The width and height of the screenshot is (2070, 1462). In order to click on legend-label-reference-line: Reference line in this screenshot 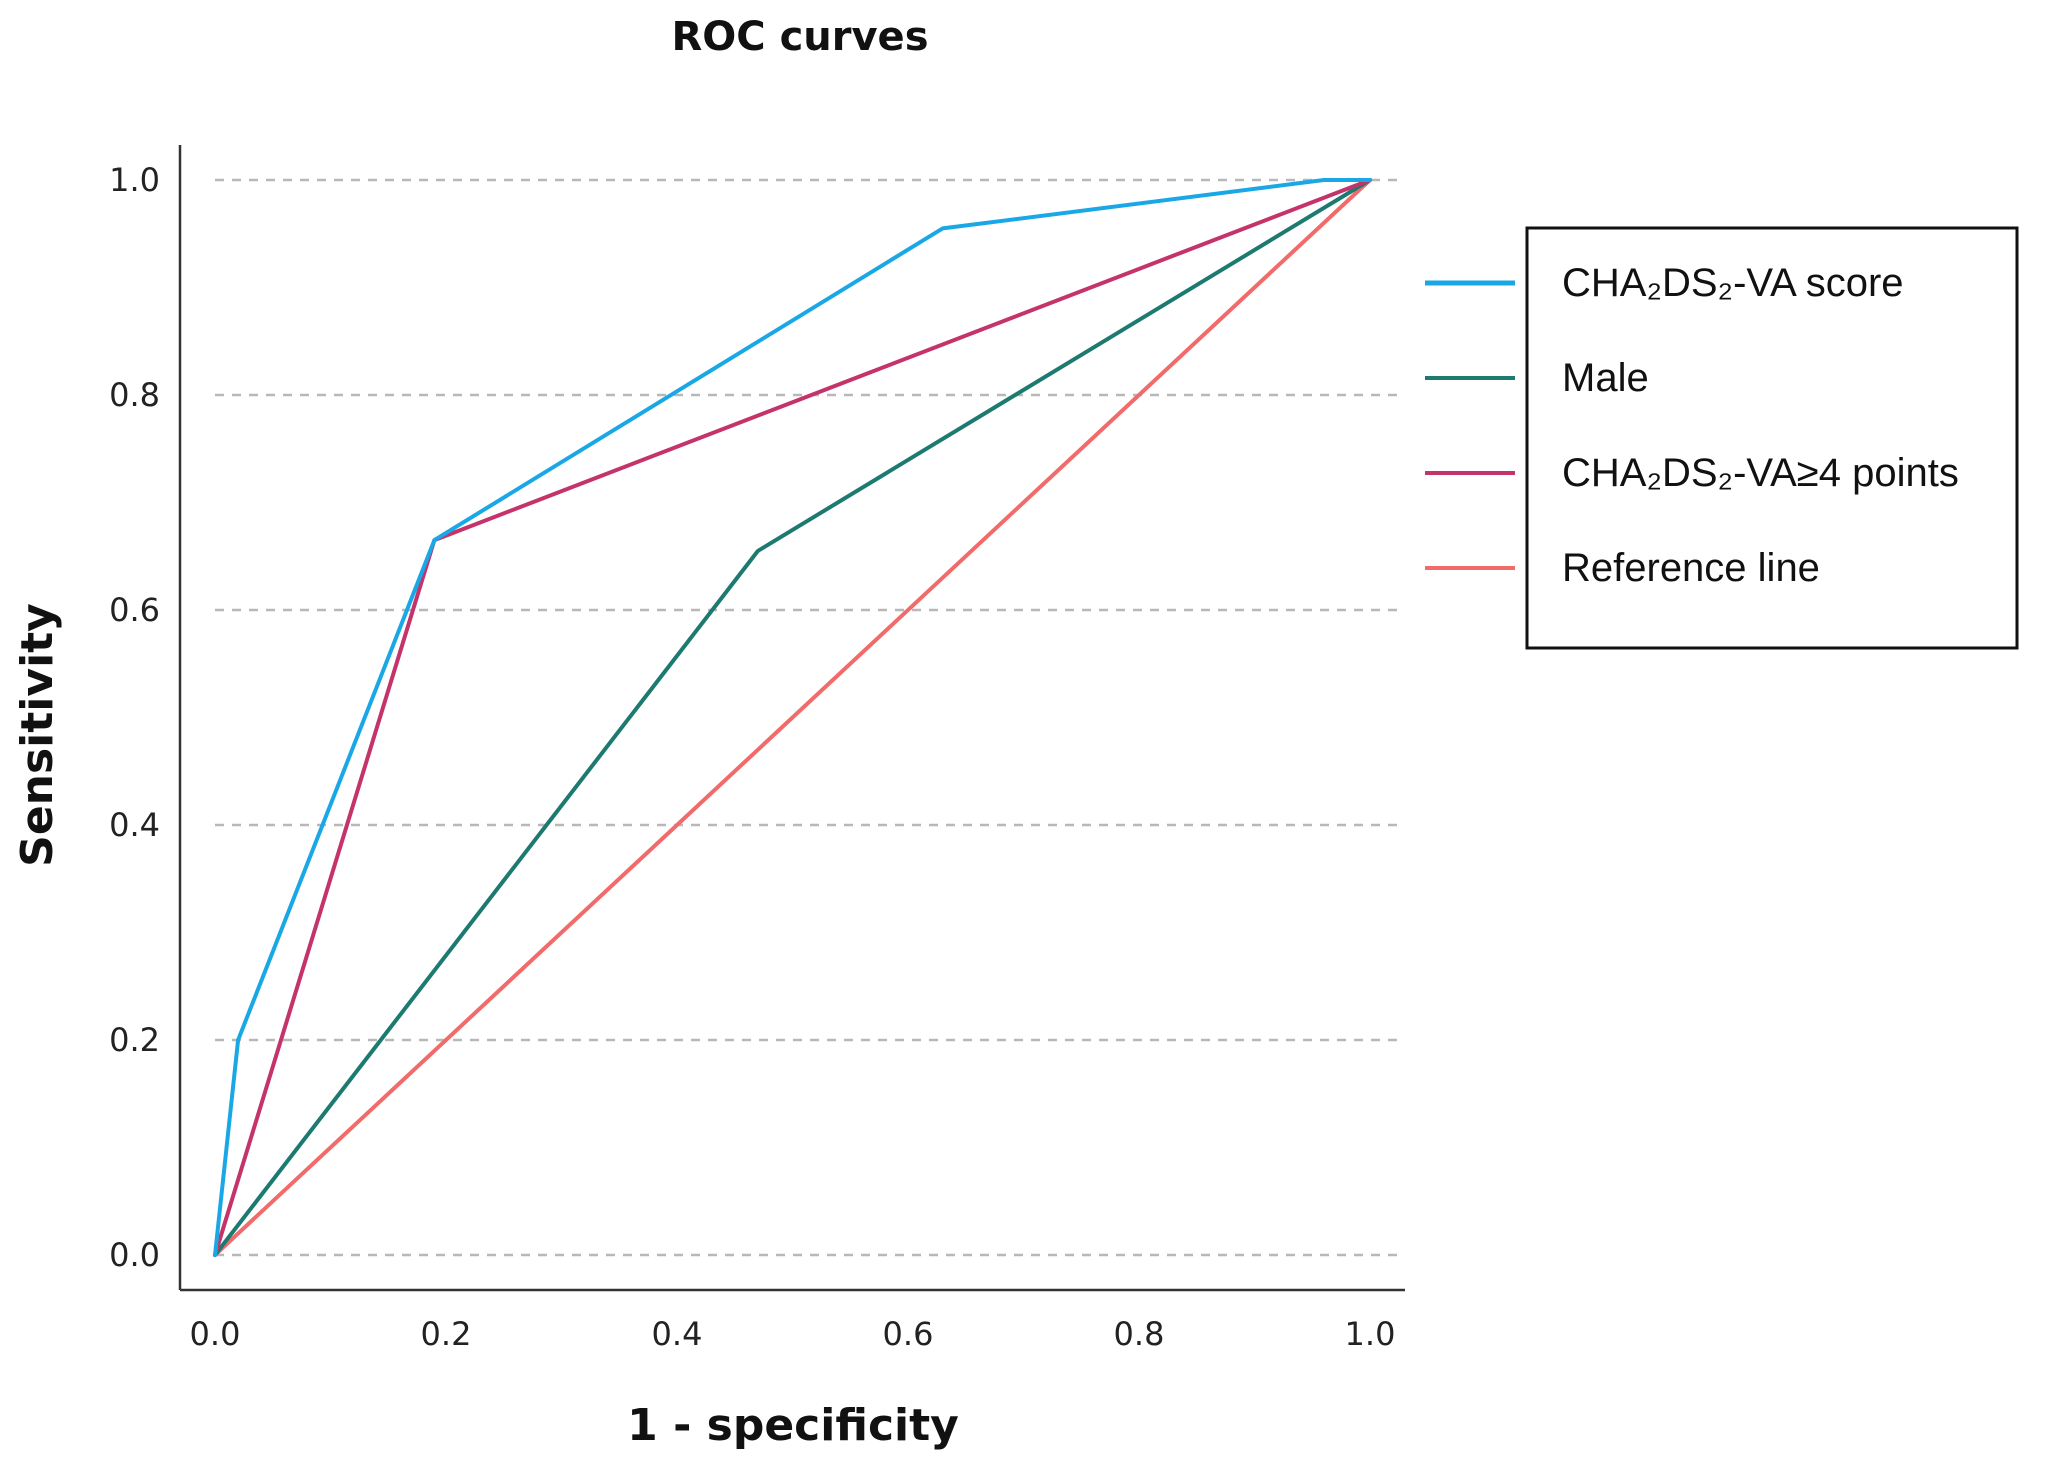, I will do `click(1691, 568)`.